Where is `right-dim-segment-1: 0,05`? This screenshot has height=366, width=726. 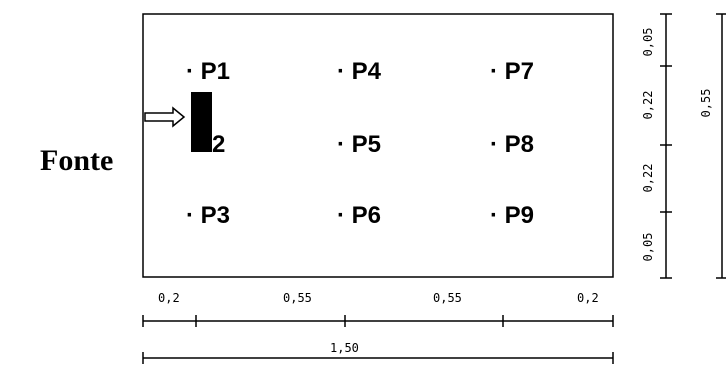
right-dim-segment-1: 0,05 is located at coordinates (648, 42).